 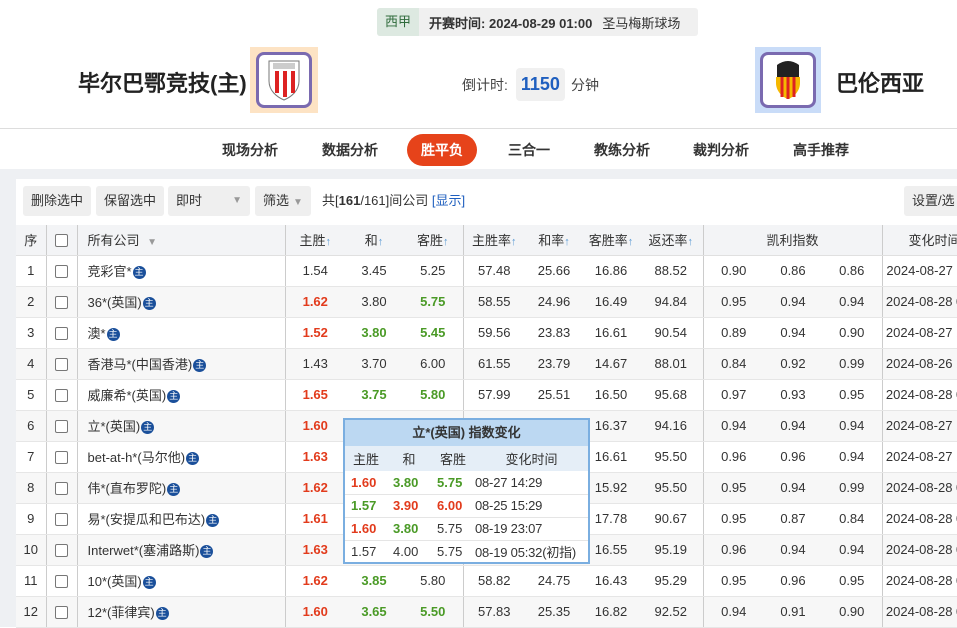 What do you see at coordinates (554, 364) in the screenshot?
I see `draw-rate: 23.79` at bounding box center [554, 364].